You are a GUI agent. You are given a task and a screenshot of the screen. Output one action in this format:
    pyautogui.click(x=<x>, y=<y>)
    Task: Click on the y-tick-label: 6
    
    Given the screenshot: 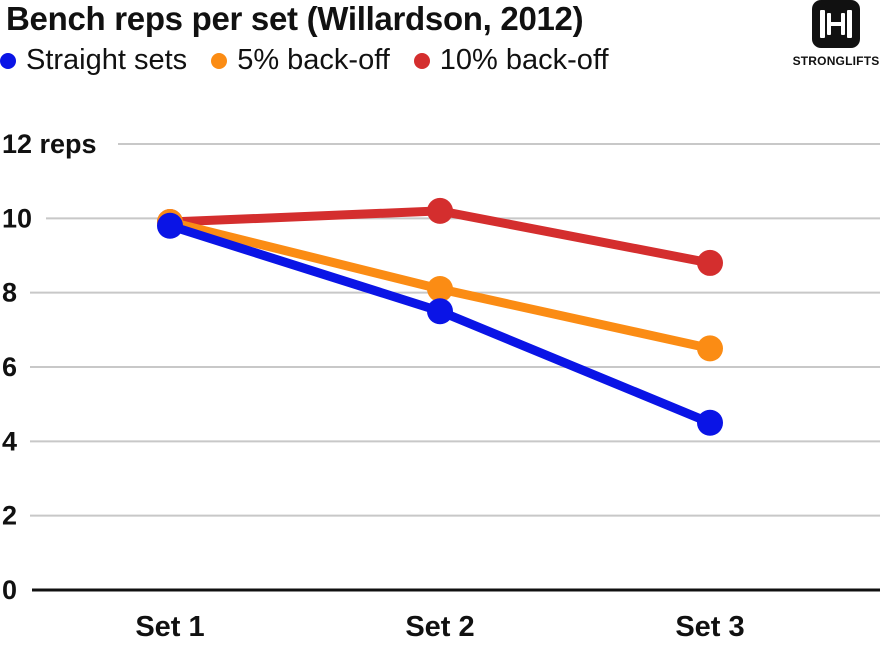 What is the action you would take?
    pyautogui.click(x=9, y=367)
    